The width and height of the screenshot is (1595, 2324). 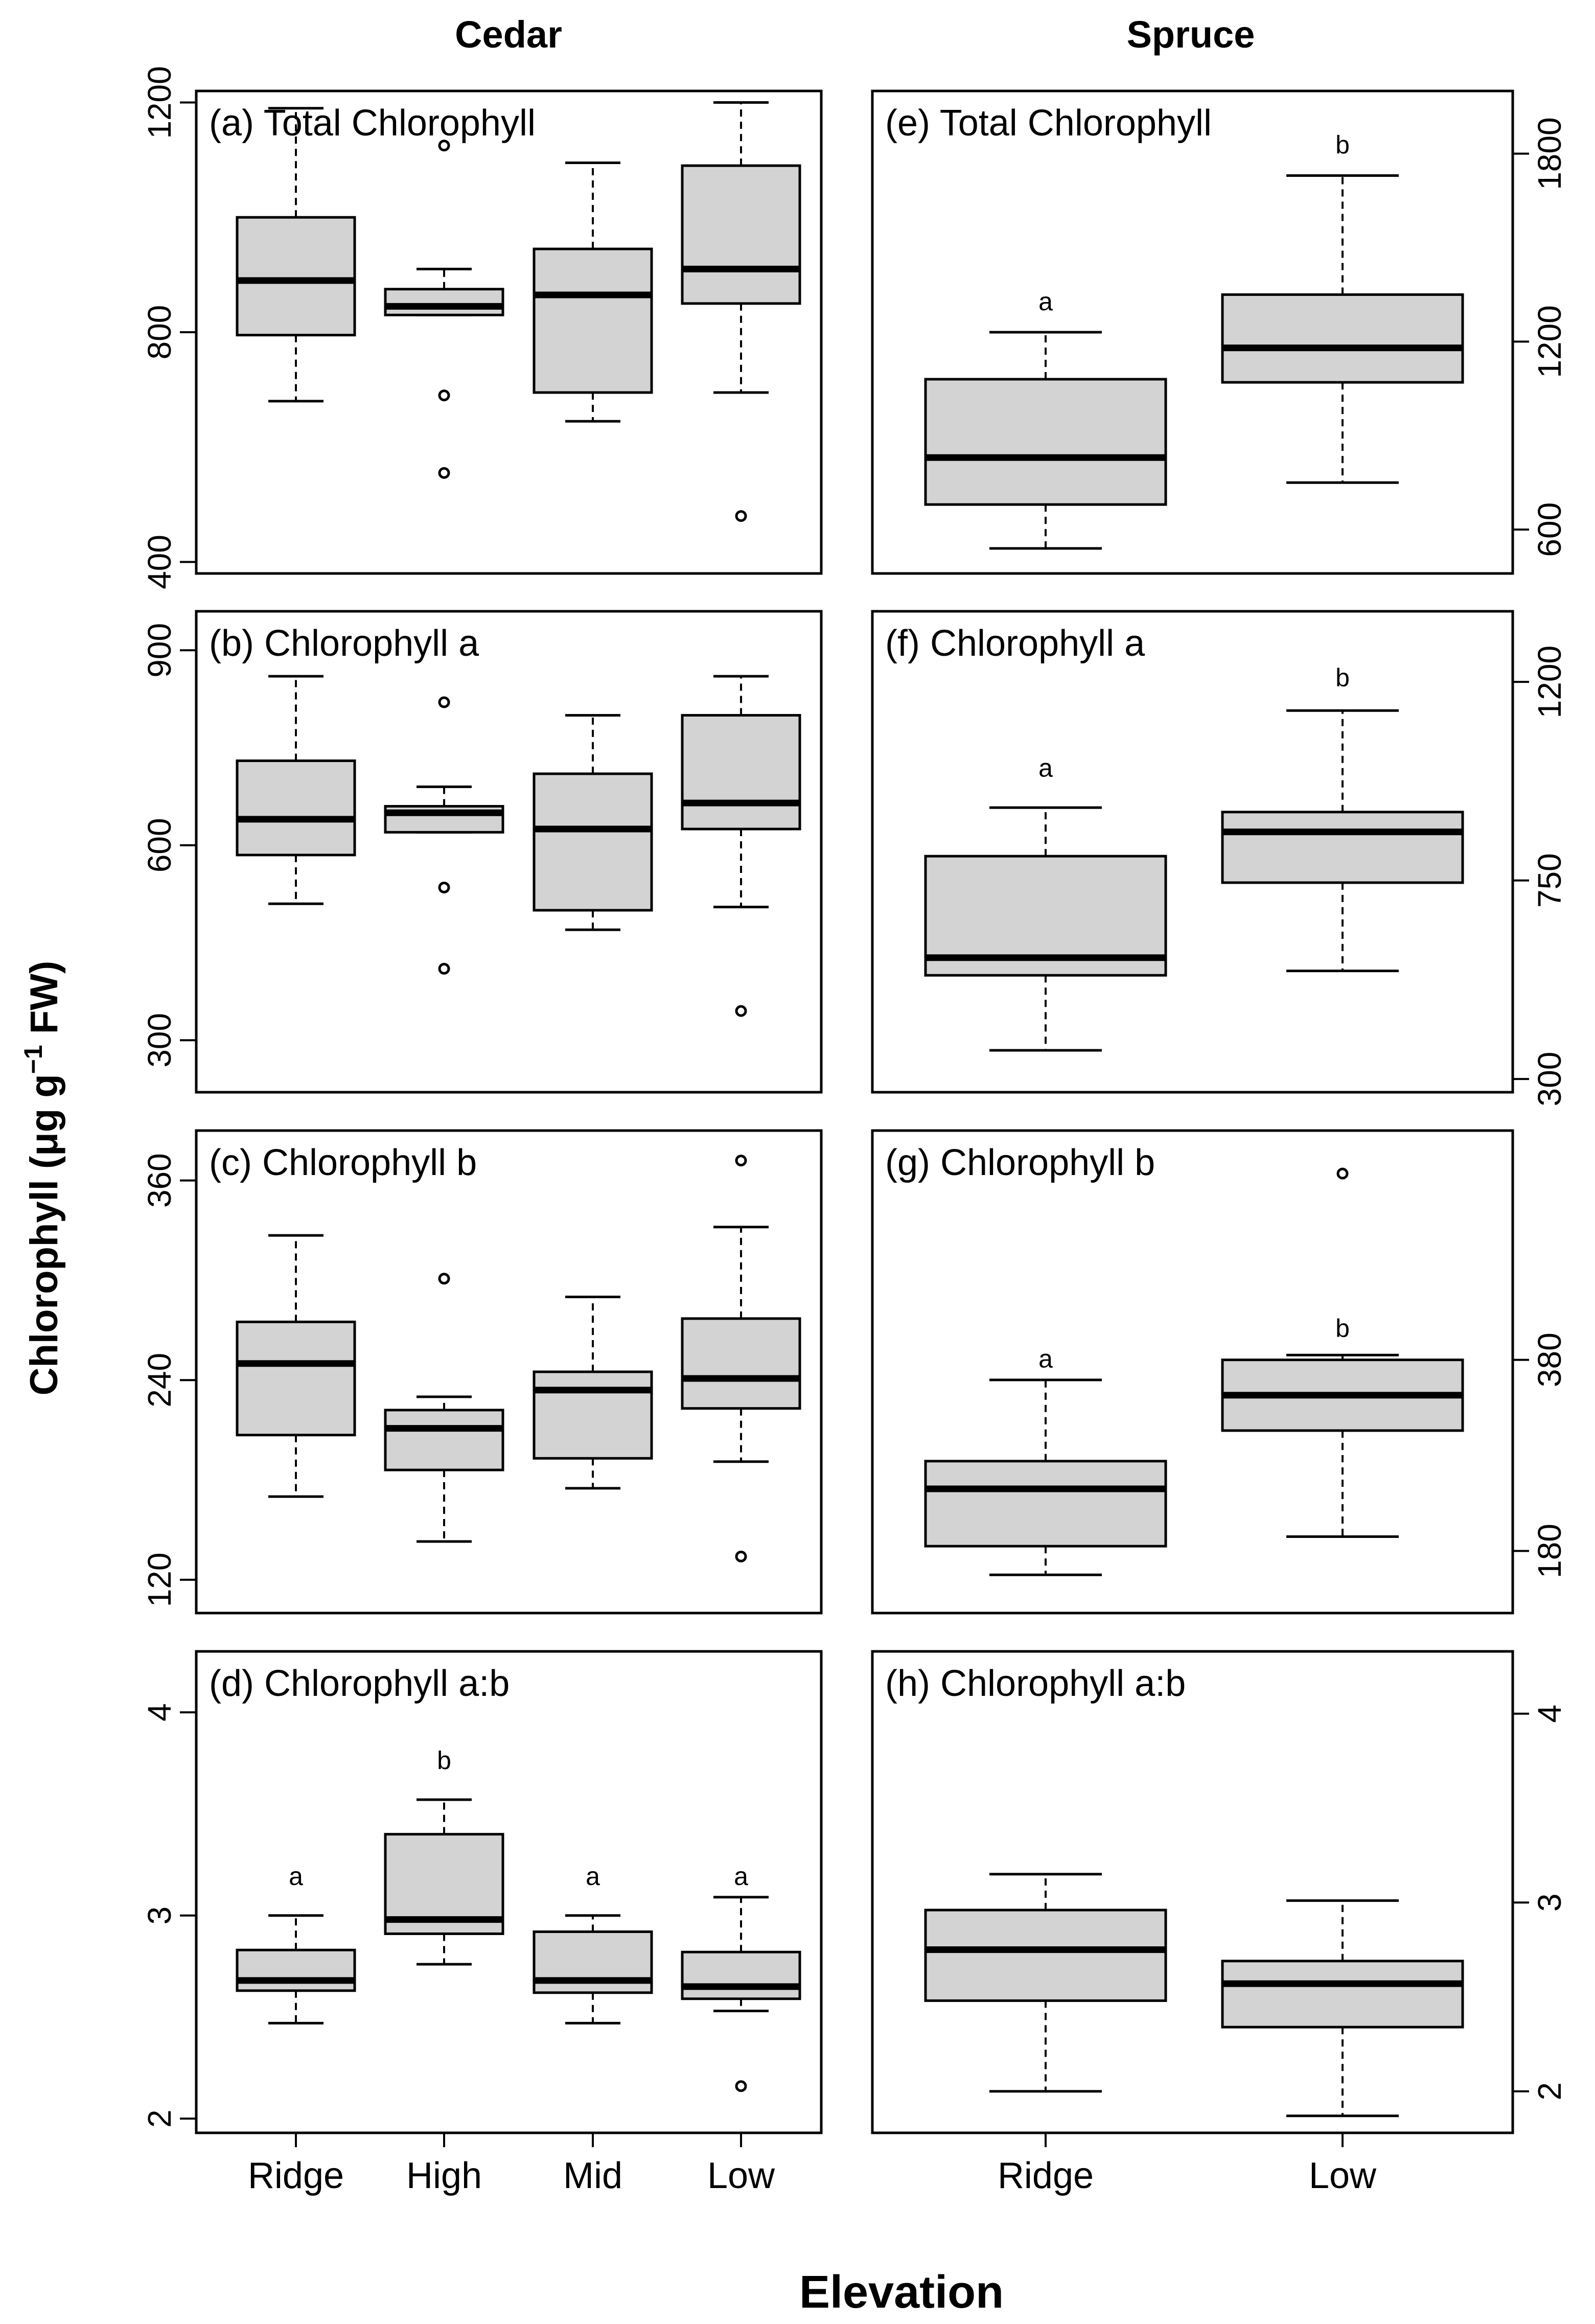 I want to click on y-axis-label: Chlorophyll (μg g−1 FW), so click(x=43, y=1178).